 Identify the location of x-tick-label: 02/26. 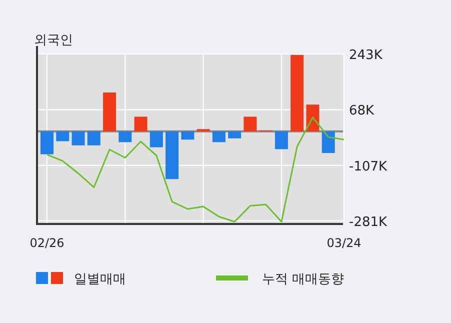
(47, 243).